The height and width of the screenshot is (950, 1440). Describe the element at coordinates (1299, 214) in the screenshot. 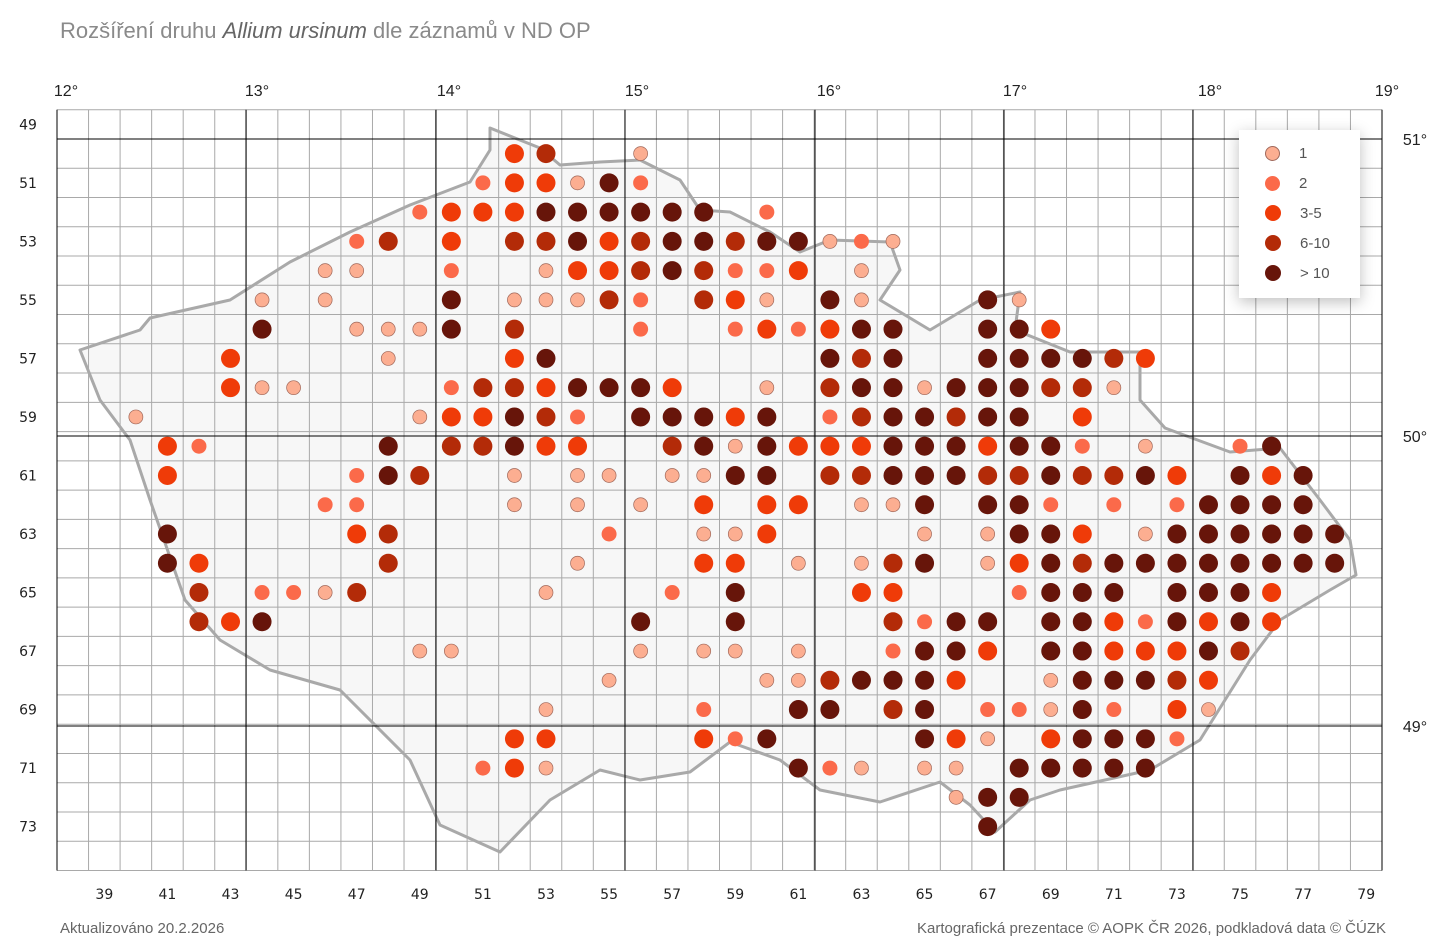

I see `legend: 1 2 3-5 6-10 > 10` at that location.